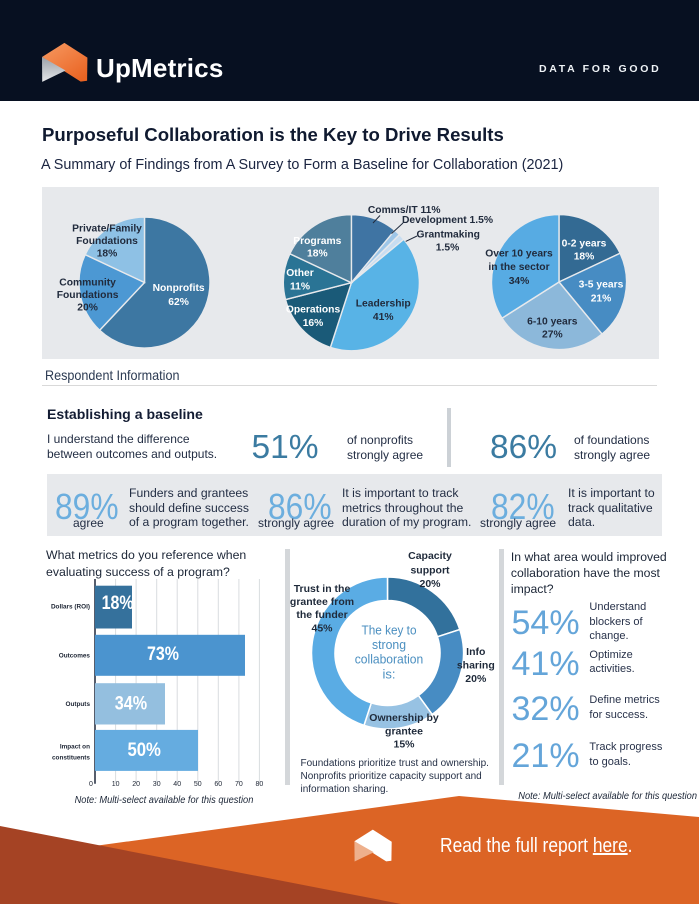 This screenshot has width=699, height=904. I want to click on svg-text: 6-10 years, so click(552, 322).